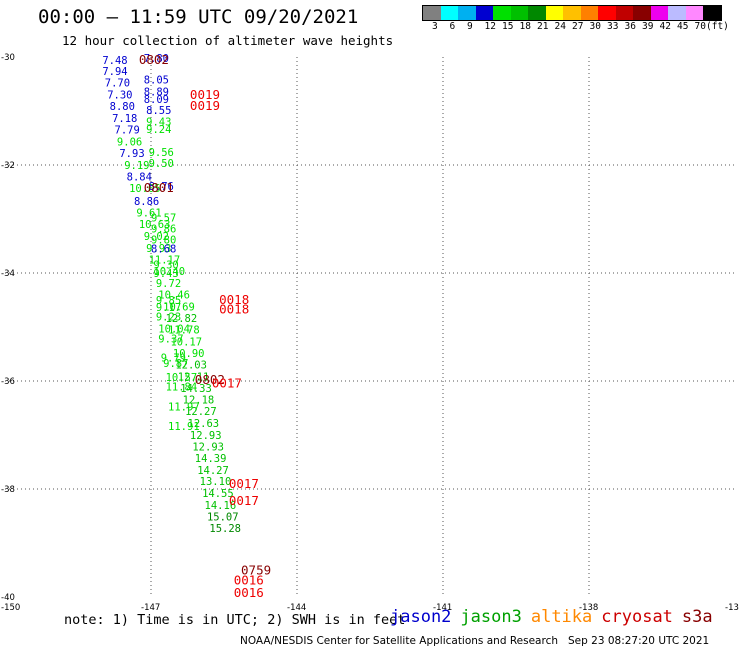 The width and height of the screenshot is (740, 650). Describe the element at coordinates (163, 240) in the screenshot. I see `wave-height-value: 9.80` at that location.